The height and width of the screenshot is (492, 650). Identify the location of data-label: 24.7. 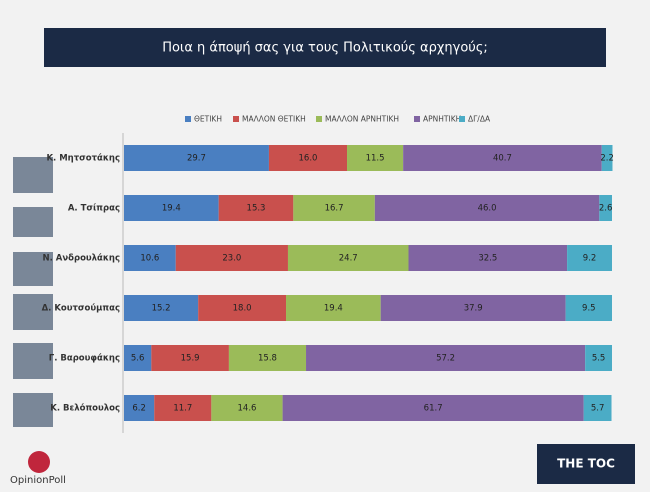
(348, 259).